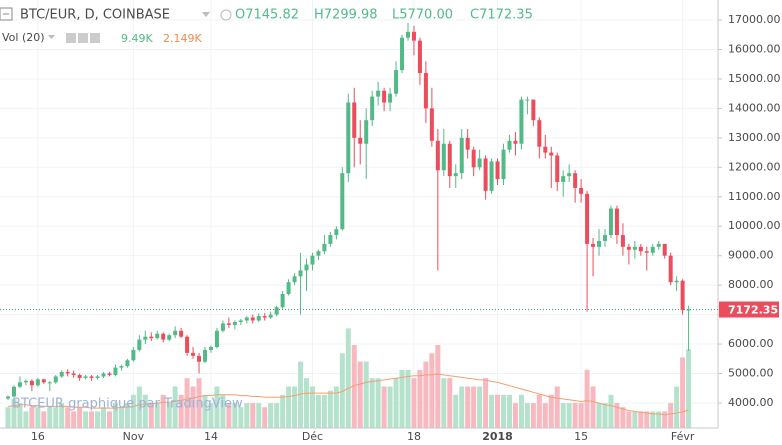  I want to click on low-text: L5770.00, so click(422, 15).